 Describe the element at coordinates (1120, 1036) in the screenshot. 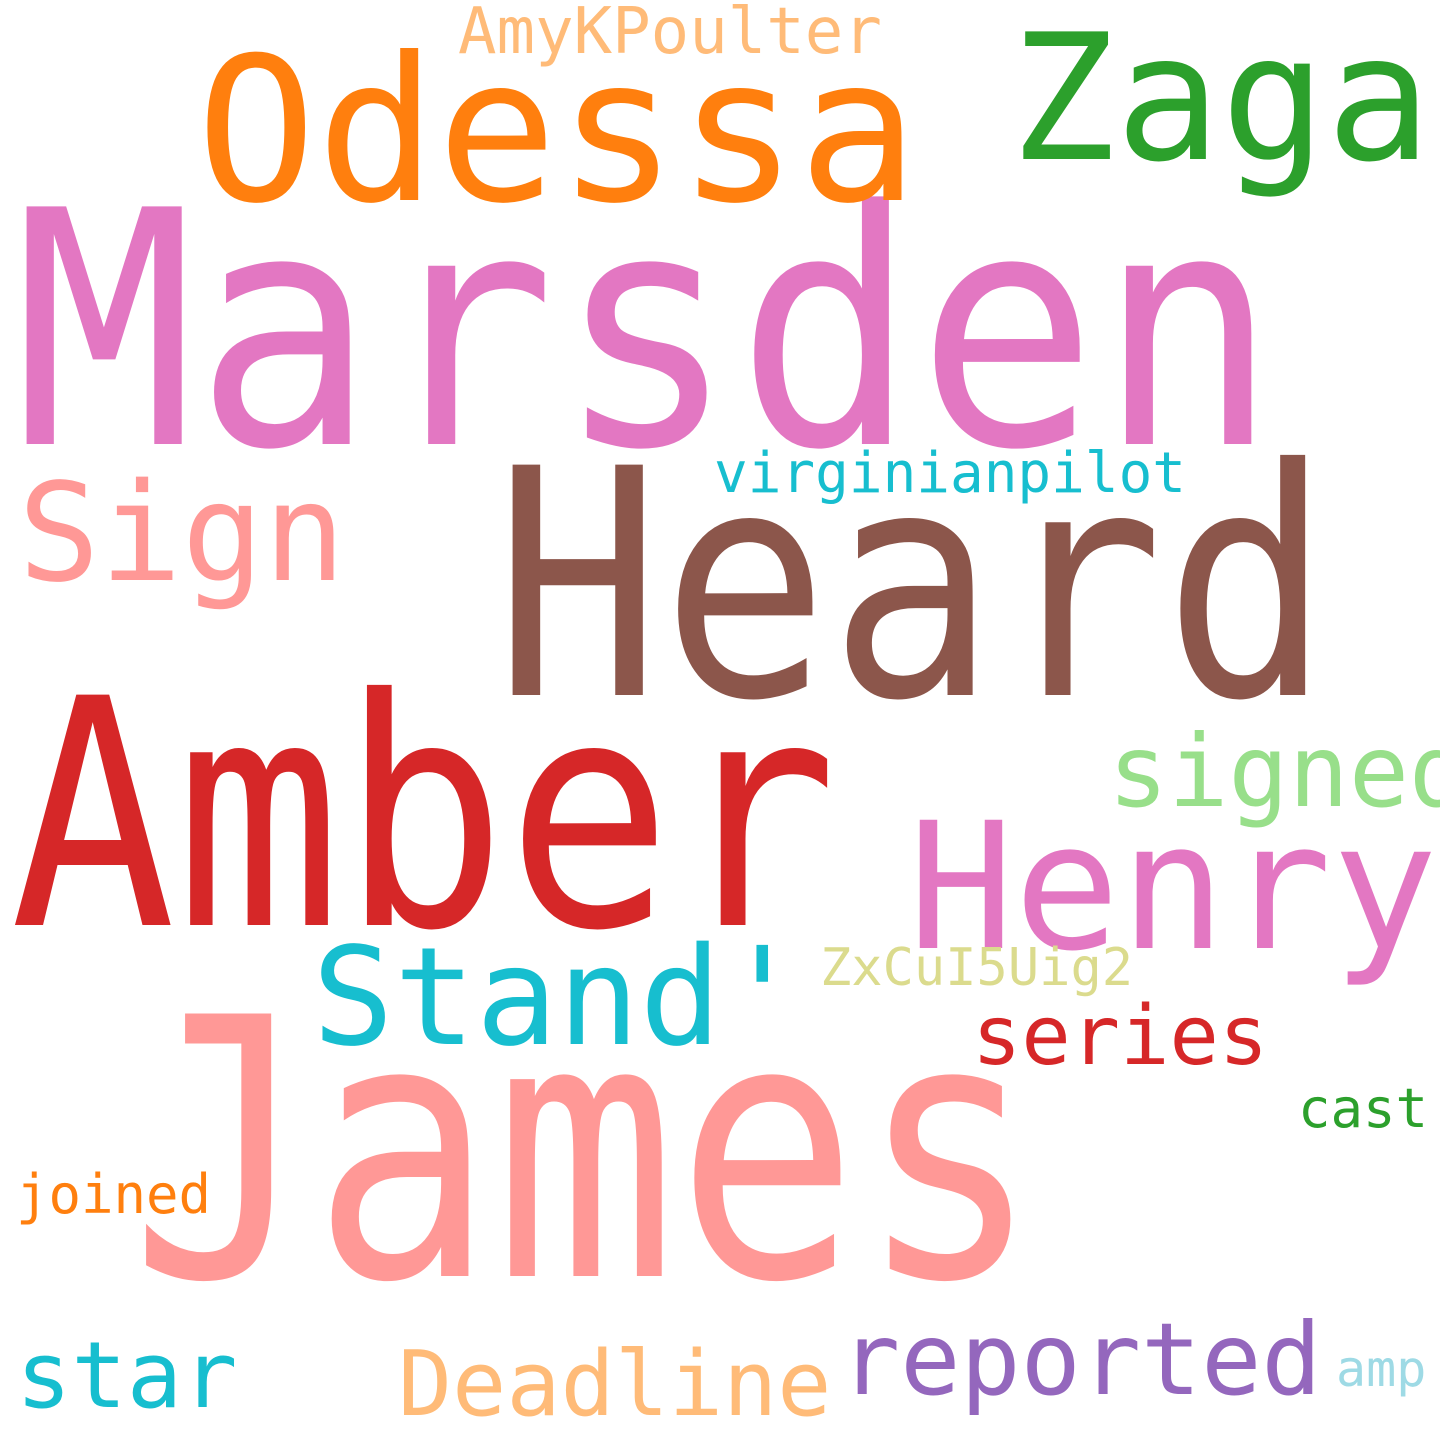

I see `word-series: series` at that location.